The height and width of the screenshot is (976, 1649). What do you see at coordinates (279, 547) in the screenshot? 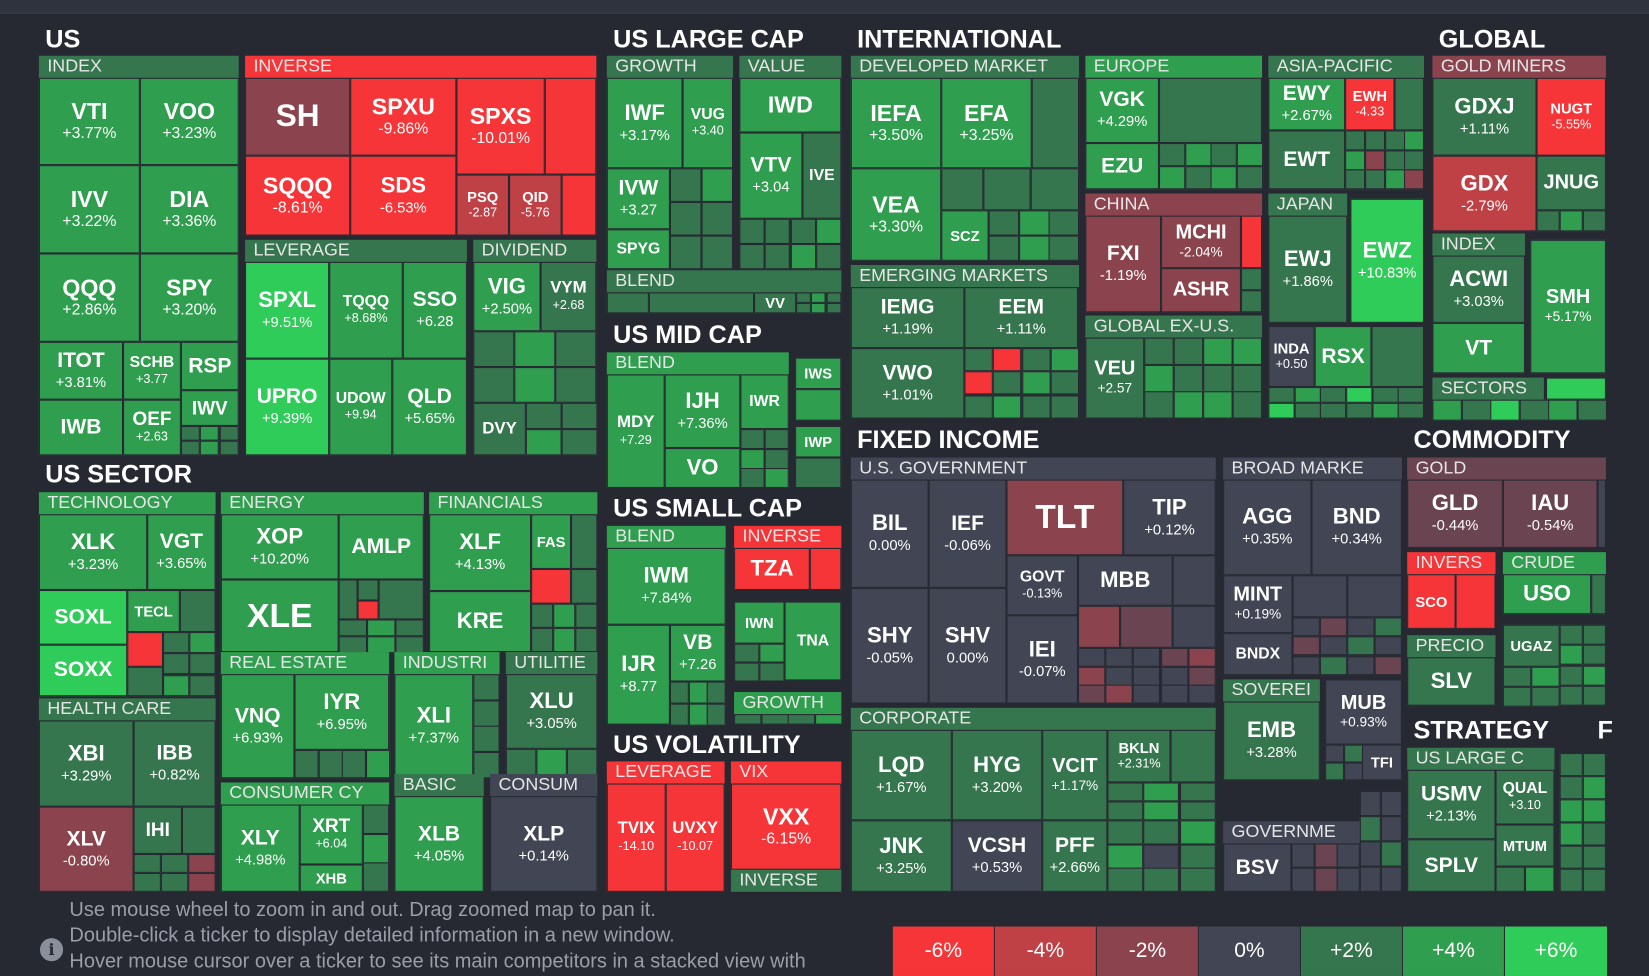
I see `tile-xop: XOP +10.20%` at bounding box center [279, 547].